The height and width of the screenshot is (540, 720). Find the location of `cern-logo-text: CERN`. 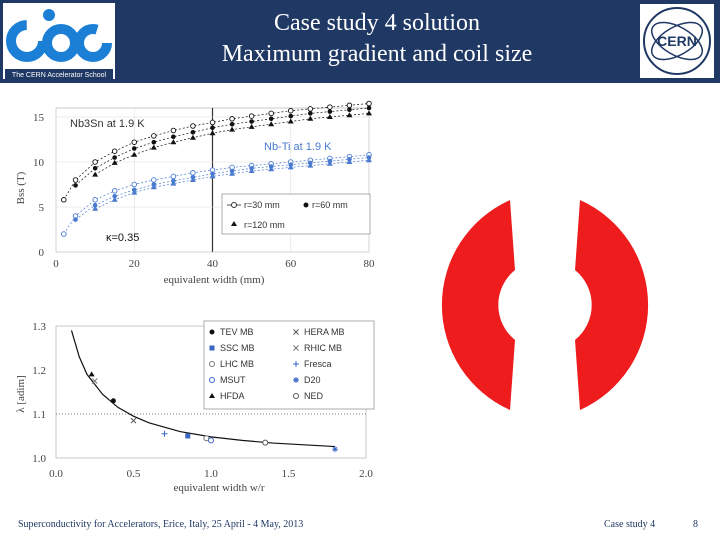

cern-logo-text: CERN is located at coordinates (677, 41).